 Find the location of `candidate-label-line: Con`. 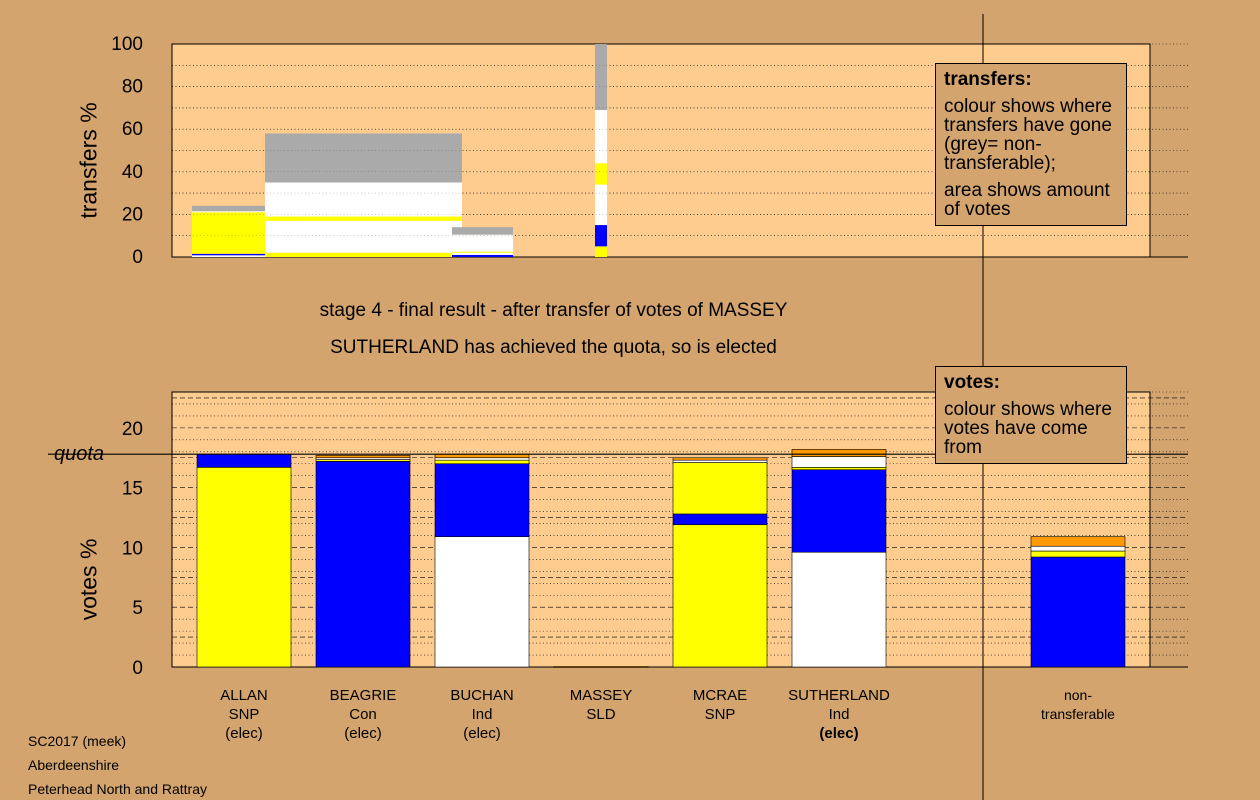

candidate-label-line: Con is located at coordinates (363, 714).